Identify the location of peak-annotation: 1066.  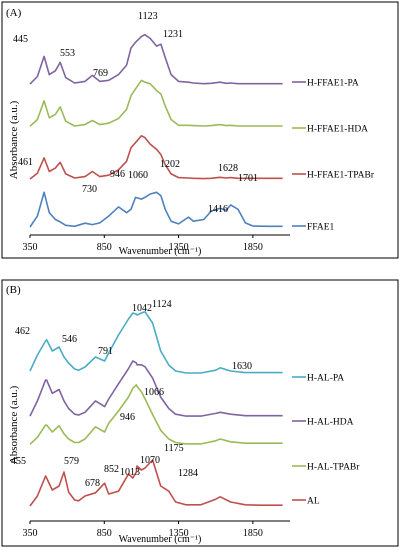
(154, 392).